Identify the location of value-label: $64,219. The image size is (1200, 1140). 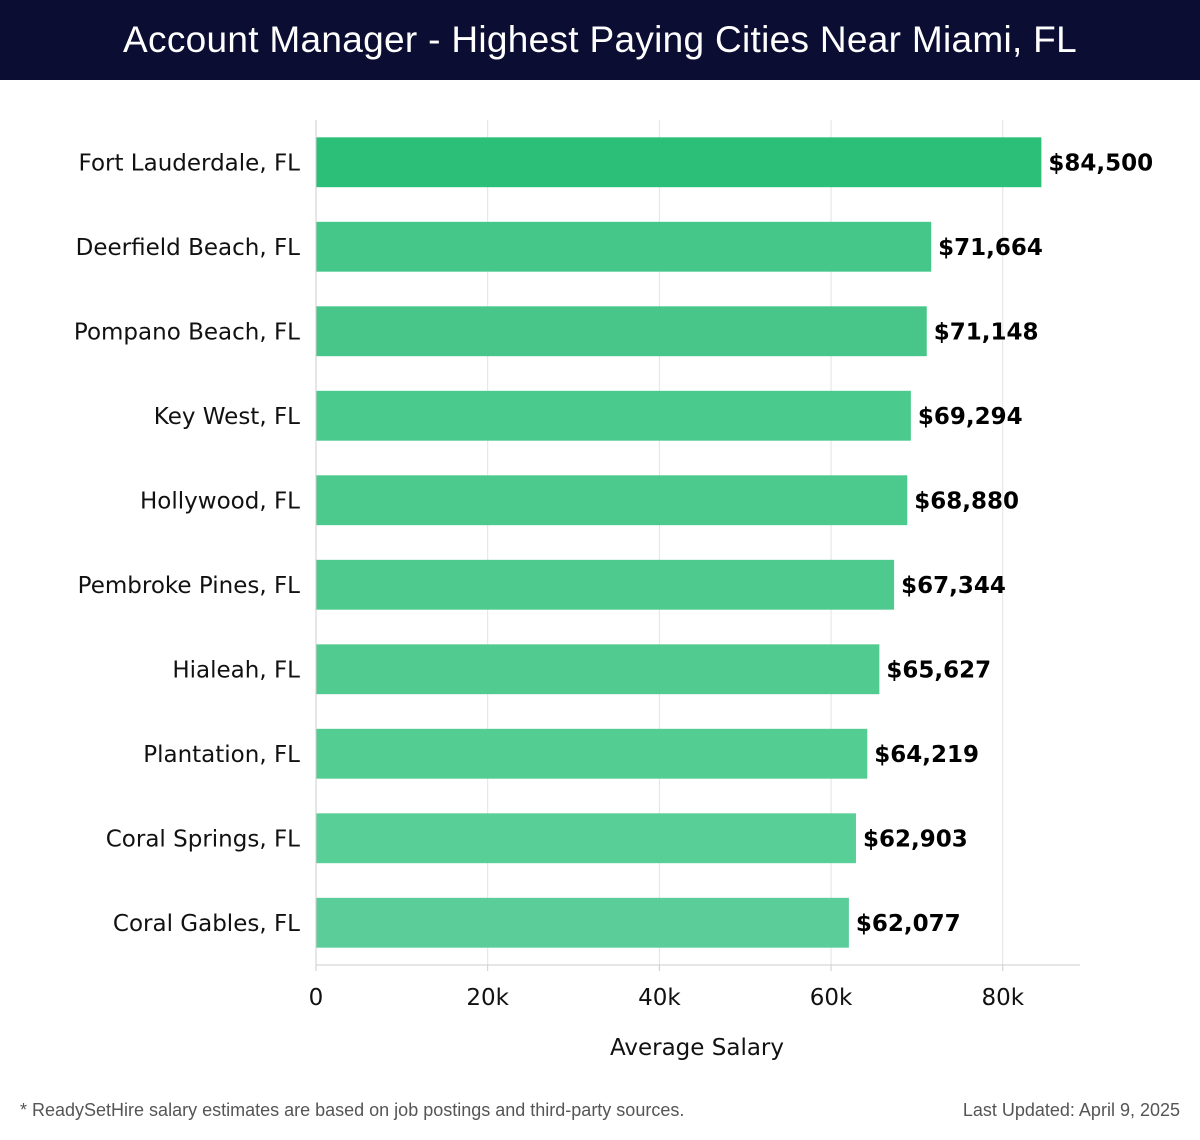
(926, 755).